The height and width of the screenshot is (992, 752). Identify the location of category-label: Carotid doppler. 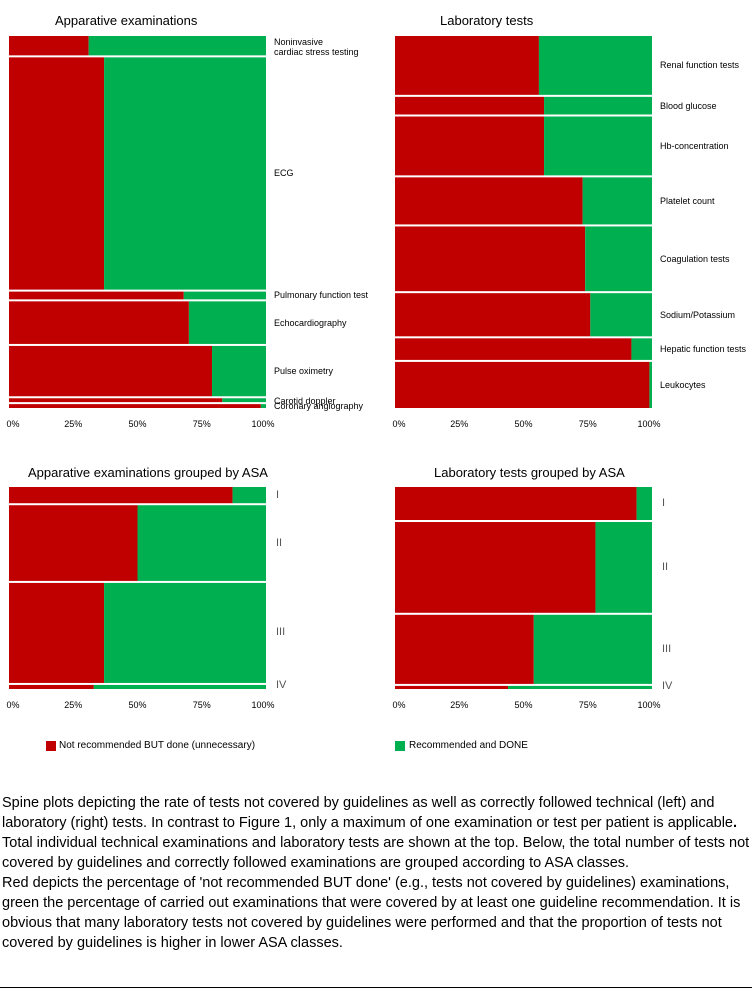
(305, 401).